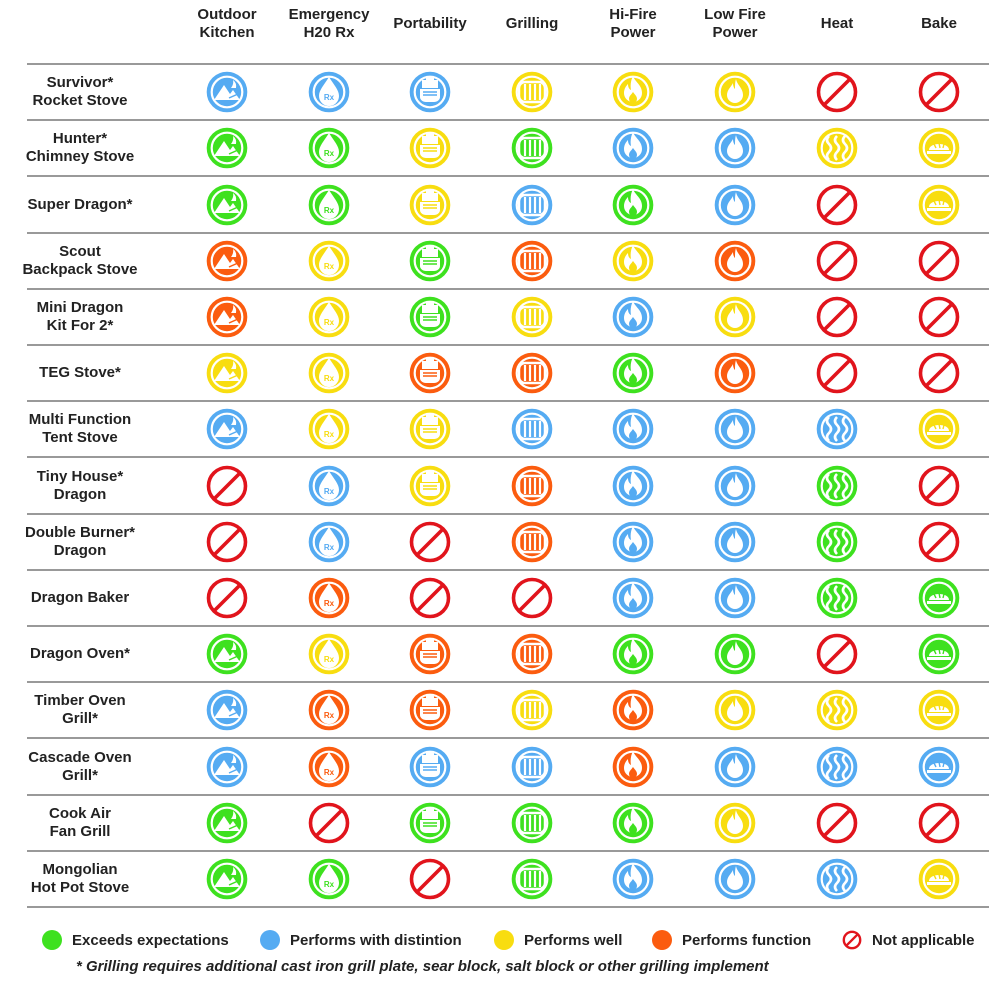 Image resolution: width=1000 pixels, height=984 pixels. What do you see at coordinates (735, 14) in the screenshot?
I see `column-header-line: Low Fire` at bounding box center [735, 14].